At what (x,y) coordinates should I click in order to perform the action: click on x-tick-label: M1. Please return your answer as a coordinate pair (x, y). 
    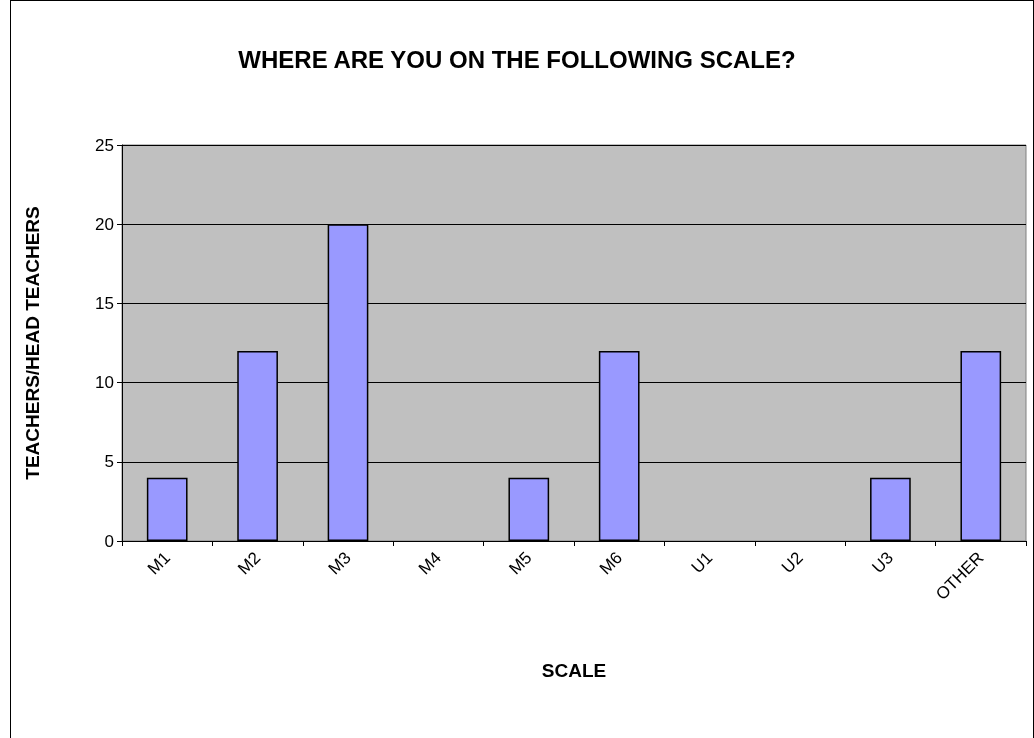
    Looking at the image, I should click on (158, 563).